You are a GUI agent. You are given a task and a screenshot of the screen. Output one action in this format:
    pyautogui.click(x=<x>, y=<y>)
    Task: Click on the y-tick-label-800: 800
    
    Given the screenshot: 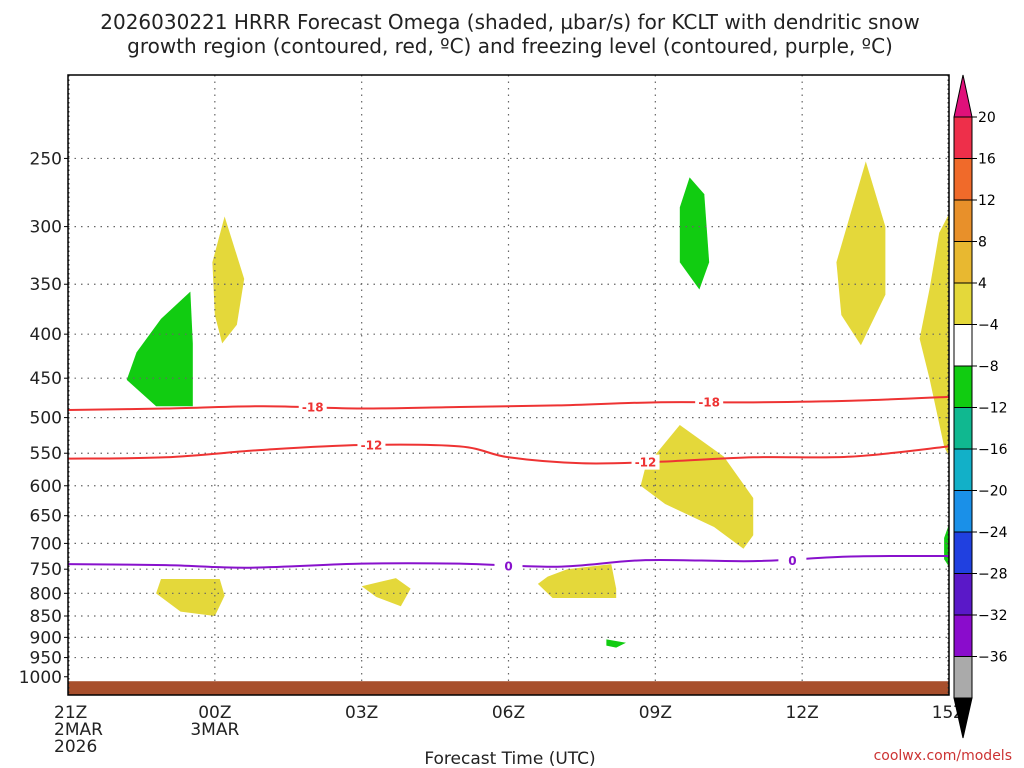 What is the action you would take?
    pyautogui.click(x=46, y=594)
    